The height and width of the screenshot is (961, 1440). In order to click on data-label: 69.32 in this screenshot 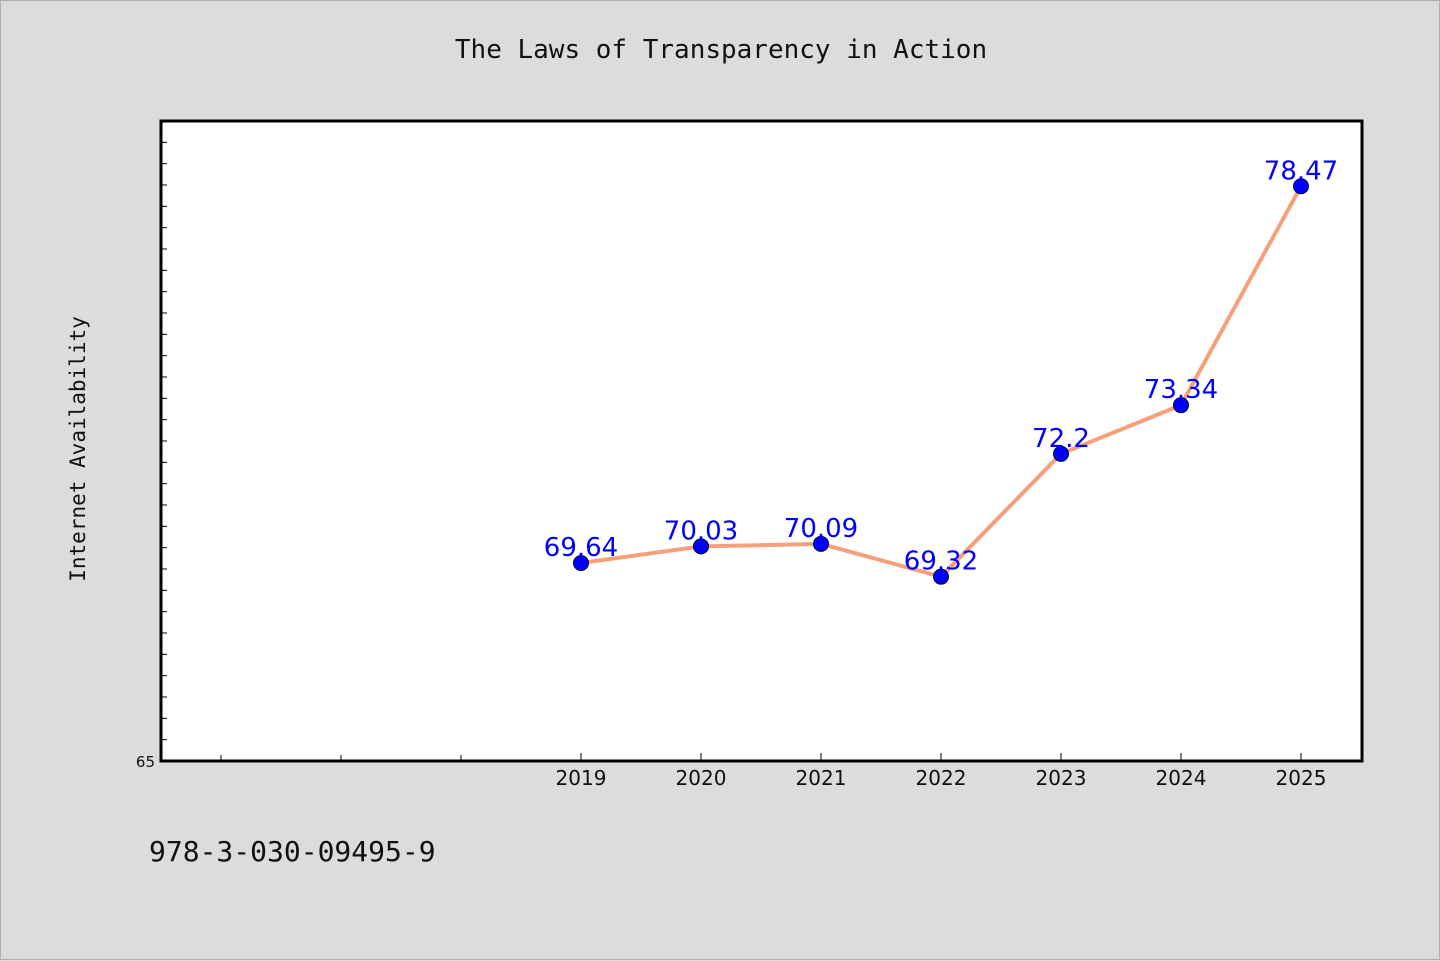, I will do `click(941, 562)`.